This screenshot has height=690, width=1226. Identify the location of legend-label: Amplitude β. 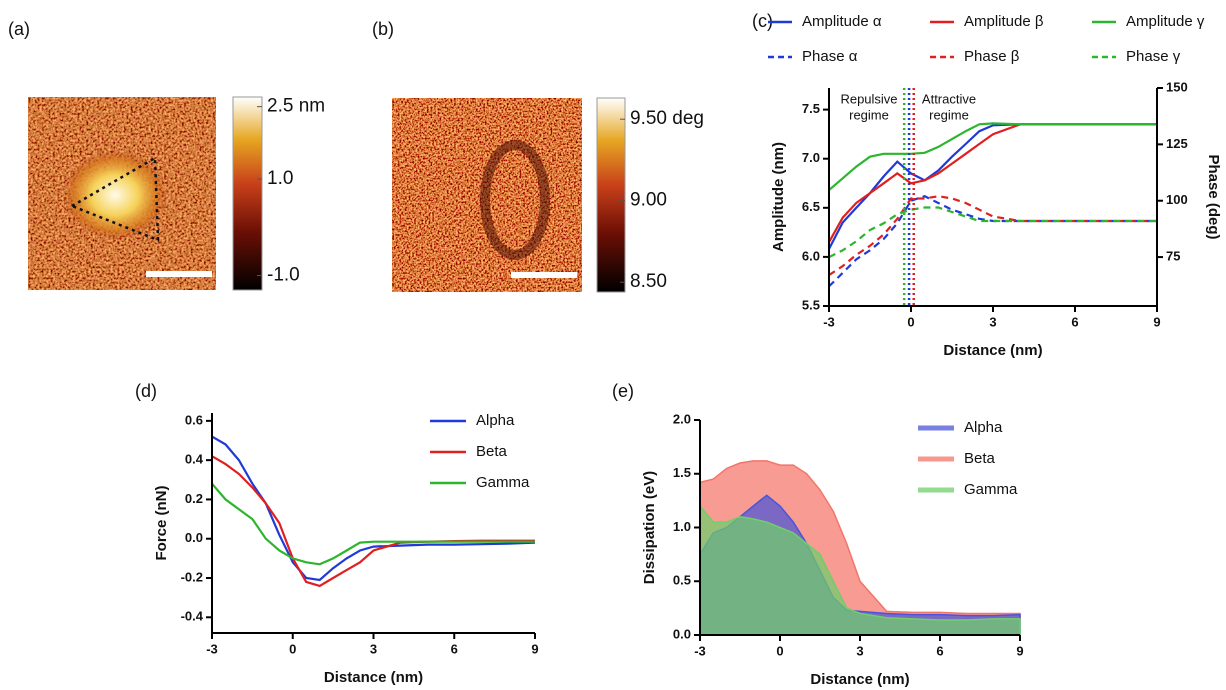
(1004, 21).